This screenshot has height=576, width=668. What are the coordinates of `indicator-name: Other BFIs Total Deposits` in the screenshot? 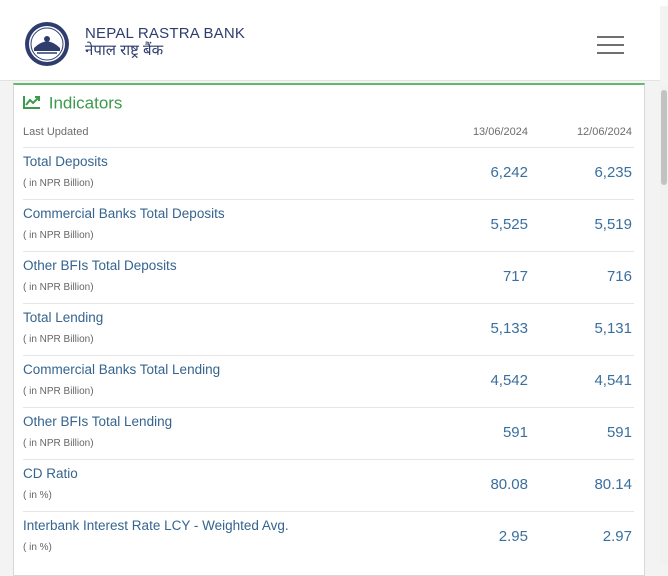 It's located at (100, 265).